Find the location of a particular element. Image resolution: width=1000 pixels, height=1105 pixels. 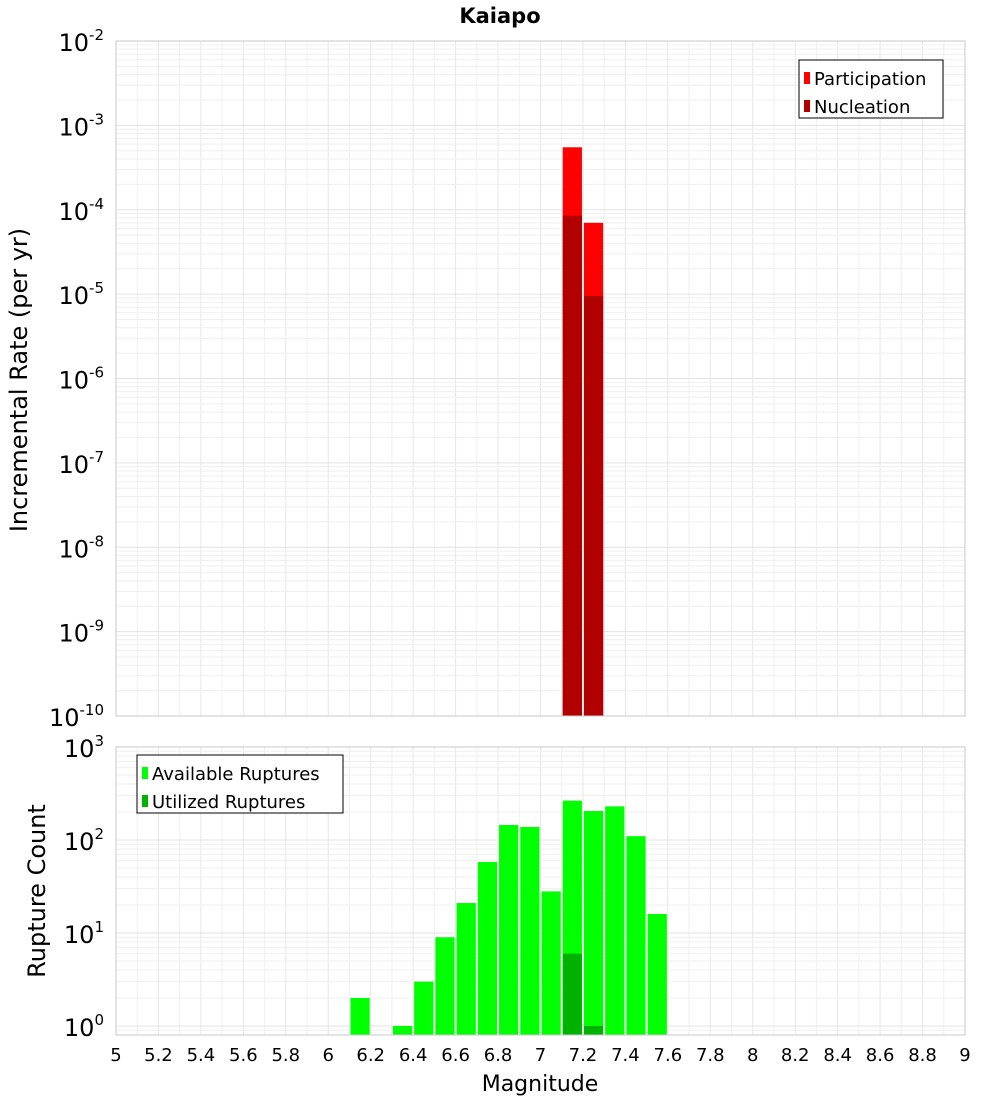

x-tick-label: 8.6 is located at coordinates (880, 1055).